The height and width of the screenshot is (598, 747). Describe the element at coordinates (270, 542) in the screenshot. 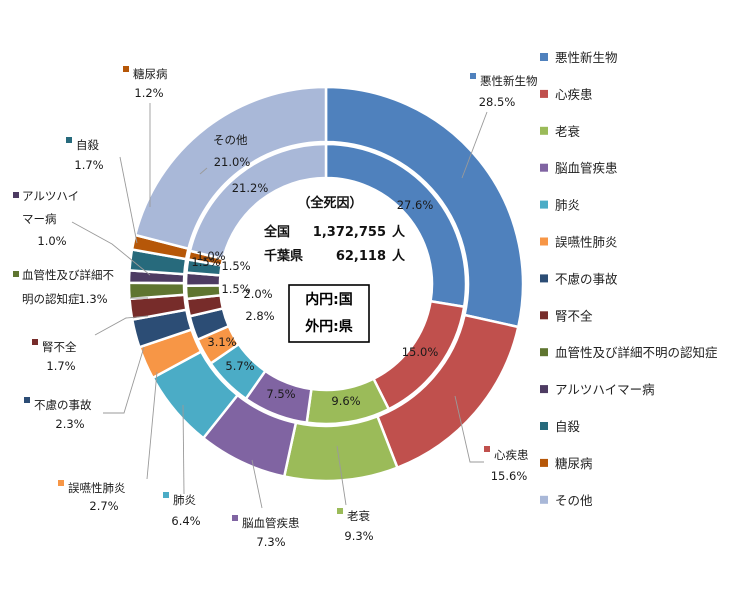

I see `outer-label-value-cat-4: 7.3%` at that location.